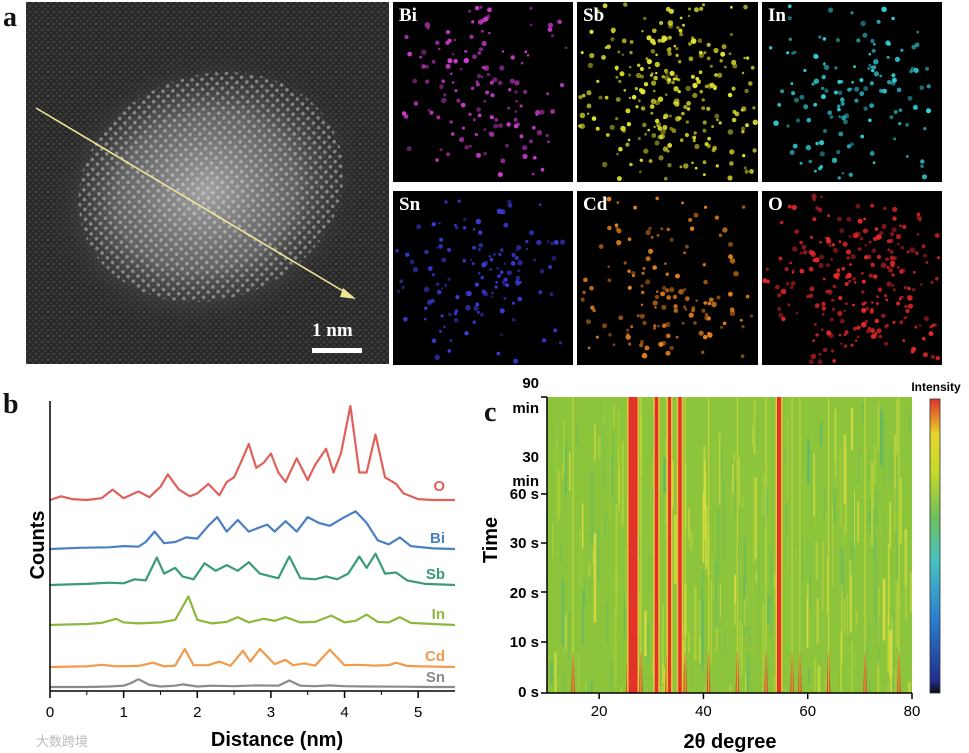 The width and height of the screenshot is (969, 753). What do you see at coordinates (850, 92) in the screenshot?
I see `map-in-dots` at bounding box center [850, 92].